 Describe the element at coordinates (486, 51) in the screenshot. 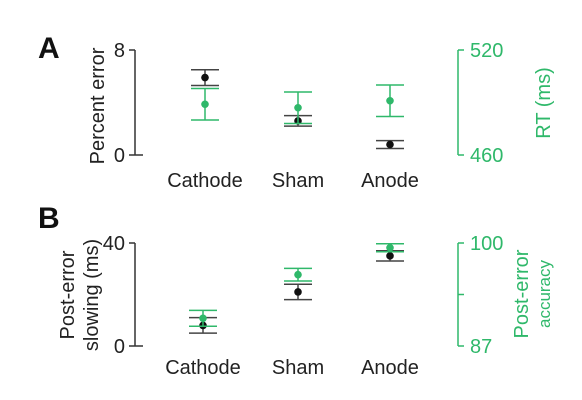

I see `panel-a-right-tick-label: 520` at that location.